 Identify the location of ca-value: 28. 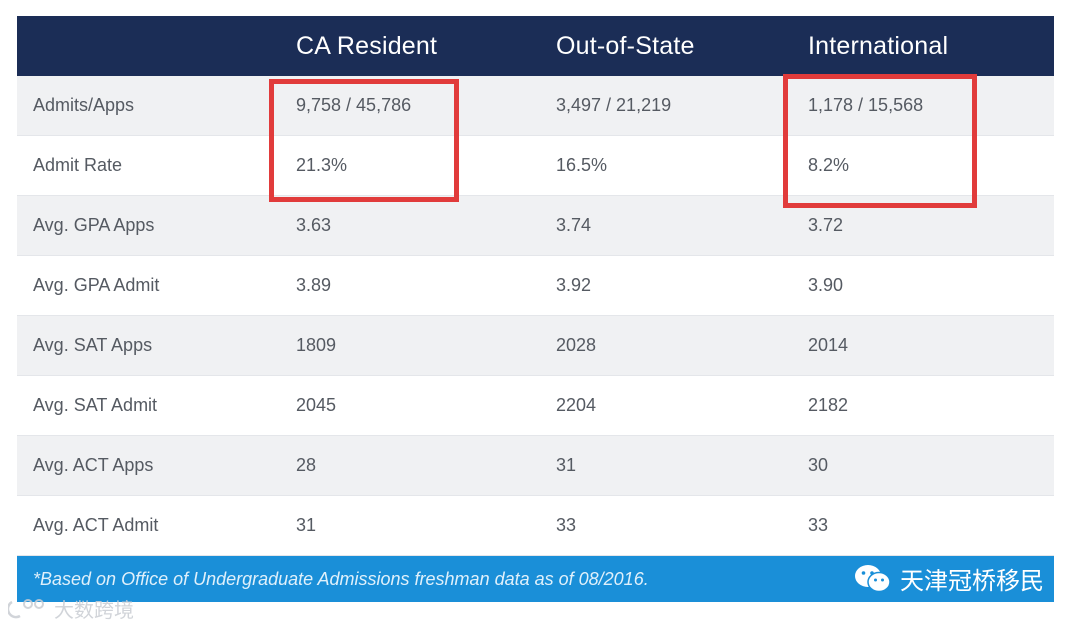
(306, 465).